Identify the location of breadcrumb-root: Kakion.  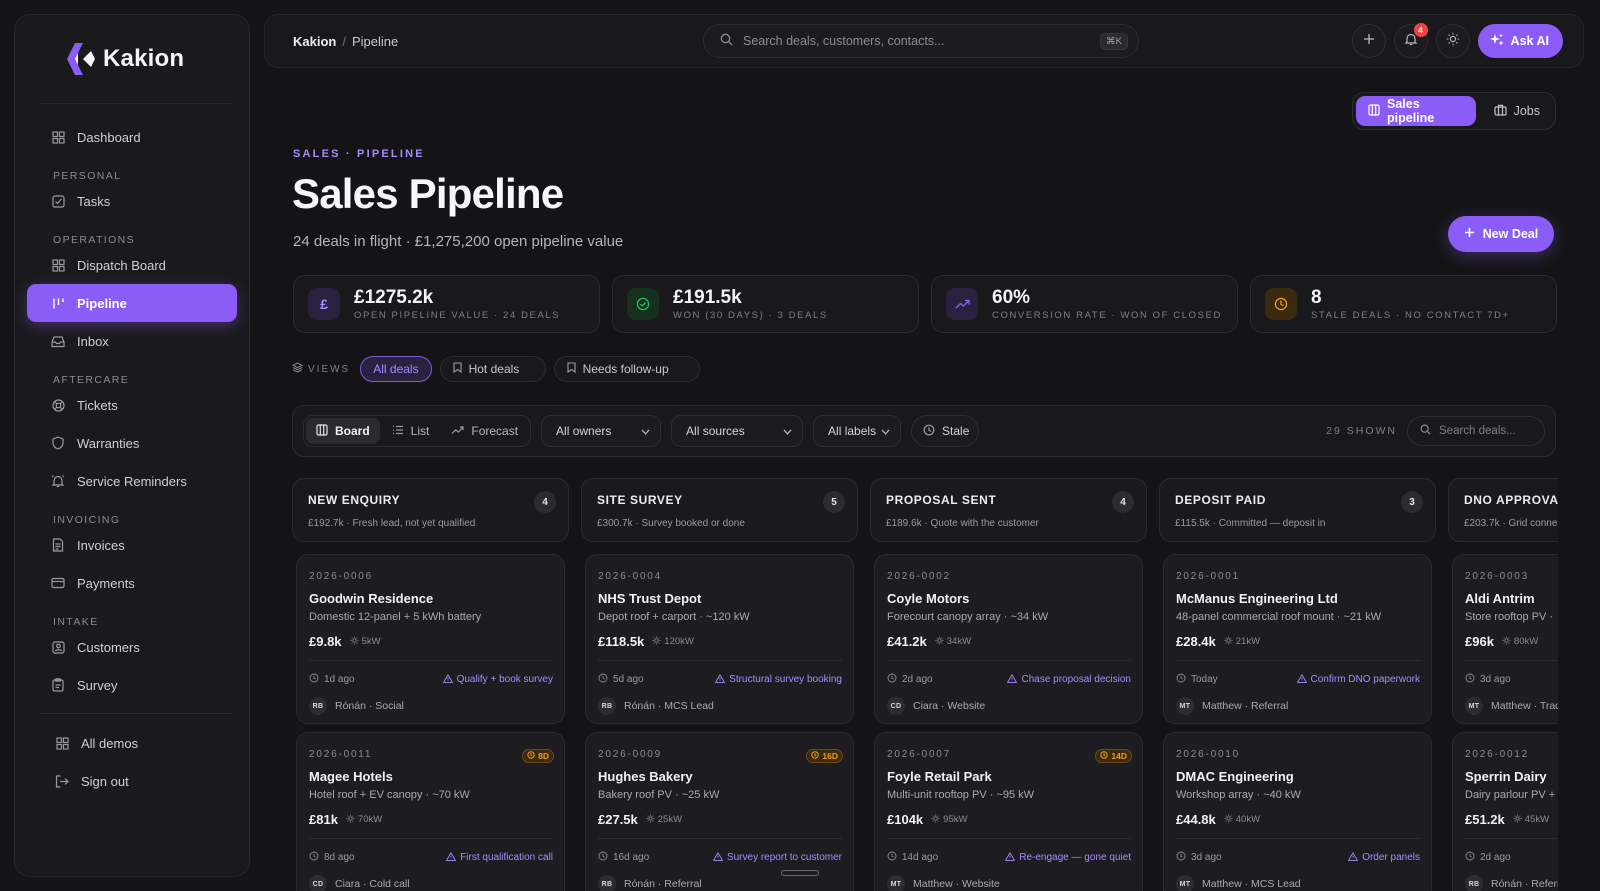
(315, 41).